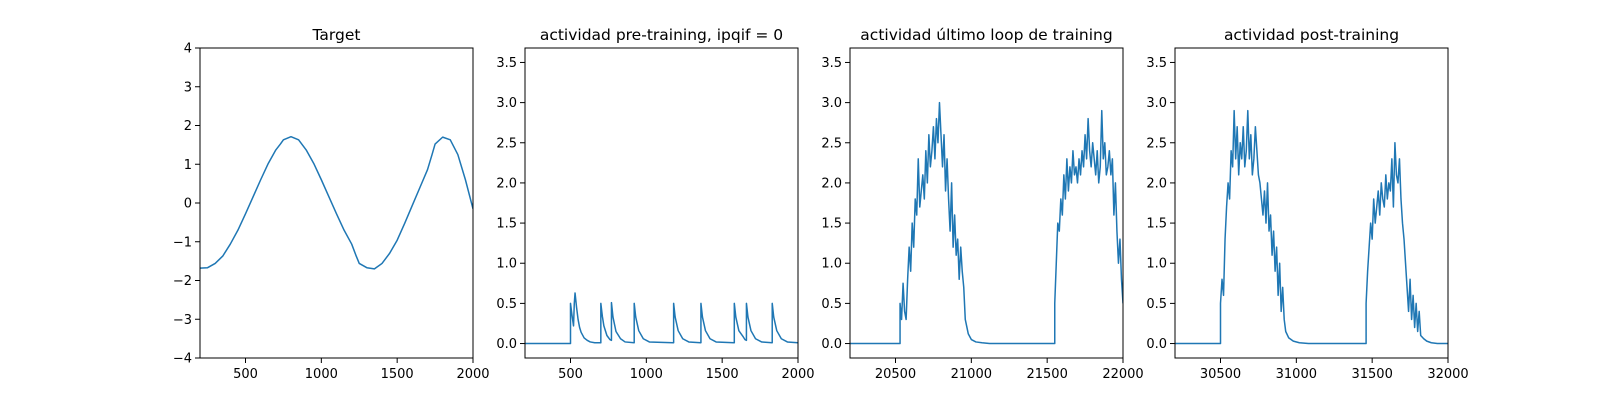  I want to click on x-tick-label: 22000, so click(1122, 374).